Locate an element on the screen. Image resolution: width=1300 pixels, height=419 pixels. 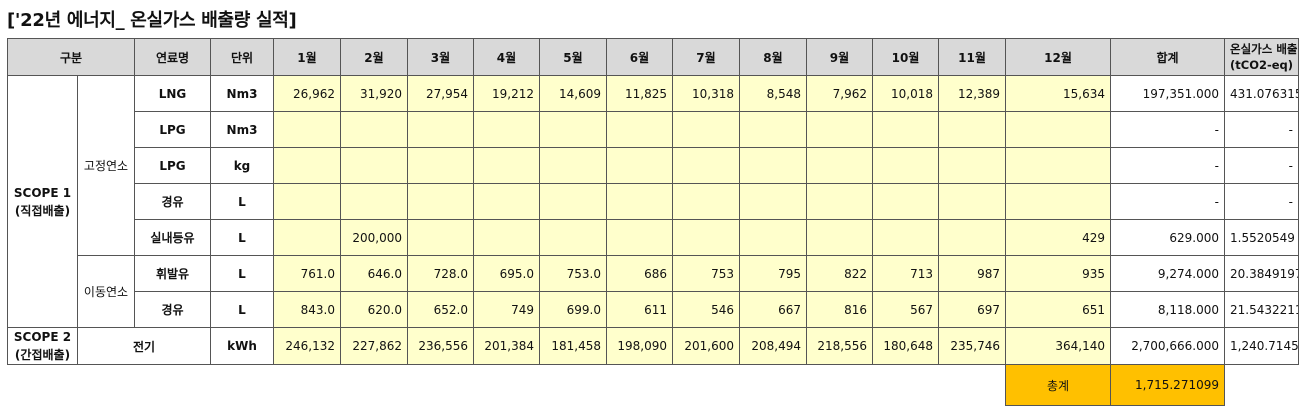
stationary-combustion-label: 고정연소 is located at coordinates (106, 165).